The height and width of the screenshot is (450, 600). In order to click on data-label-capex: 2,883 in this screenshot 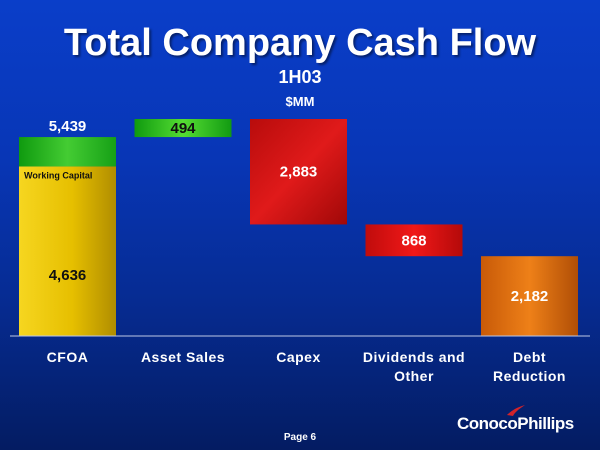, I will do `click(299, 172)`.